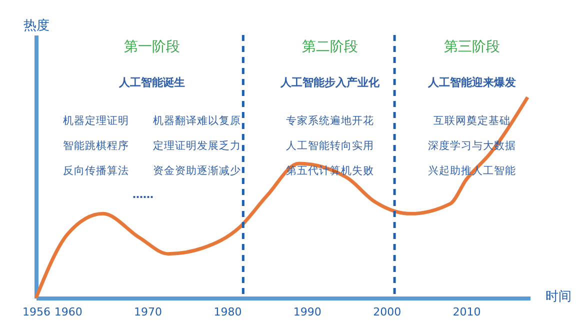 The height and width of the screenshot is (334, 576). What do you see at coordinates (151, 82) in the screenshot?
I see `text: 人工智能诞生` at bounding box center [151, 82].